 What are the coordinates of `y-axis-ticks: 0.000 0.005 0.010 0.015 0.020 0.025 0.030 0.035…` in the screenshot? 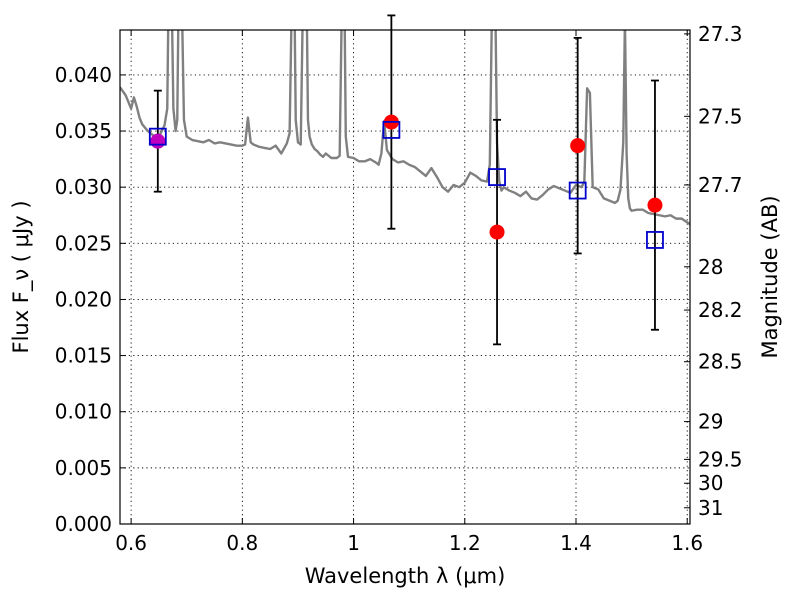 It's located at (90, 299).